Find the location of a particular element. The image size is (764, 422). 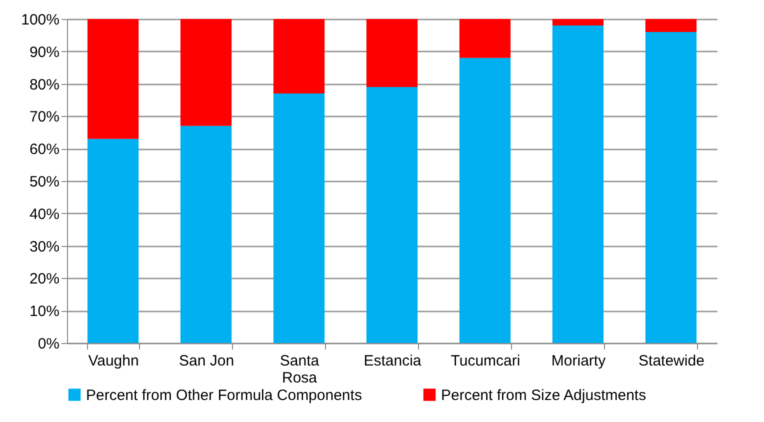

y-tick-label: 60% is located at coordinates (44, 149).